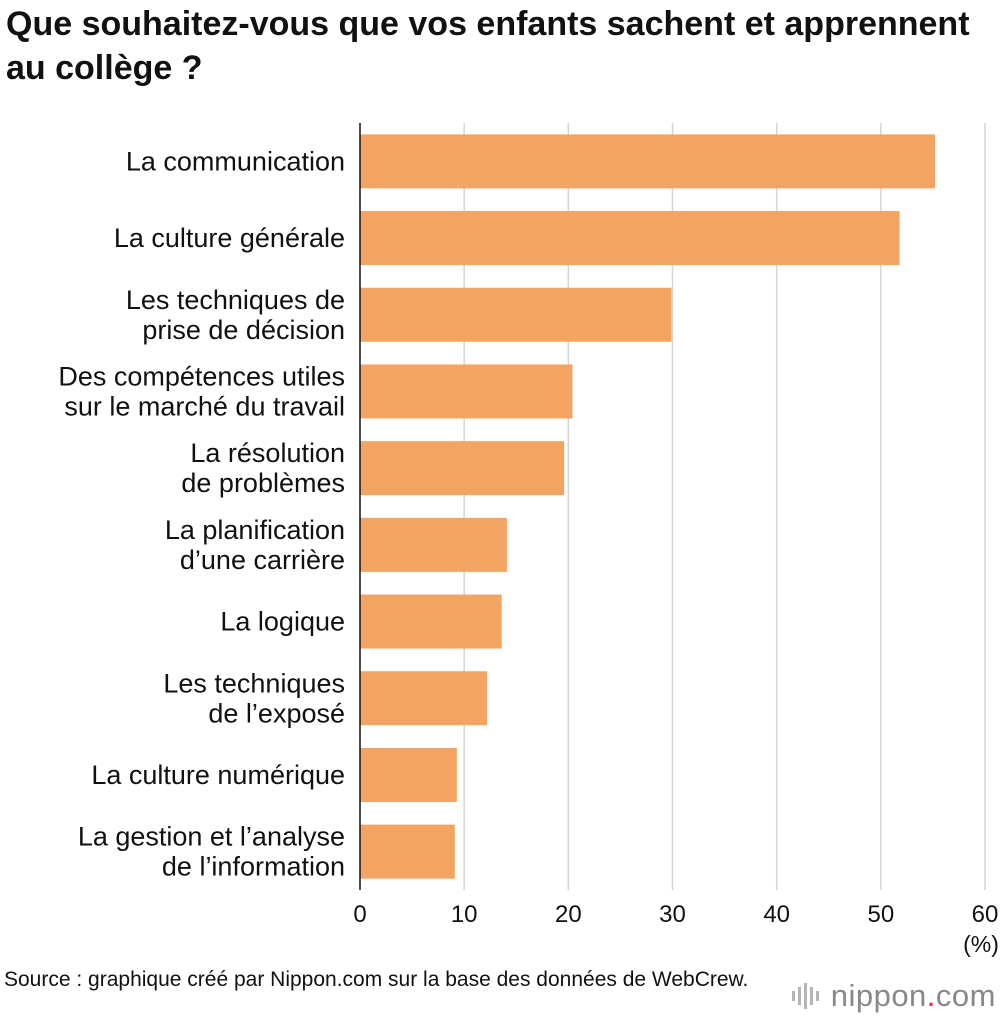 The width and height of the screenshot is (1000, 1018). I want to click on logo-bars-icon, so click(805, 996).